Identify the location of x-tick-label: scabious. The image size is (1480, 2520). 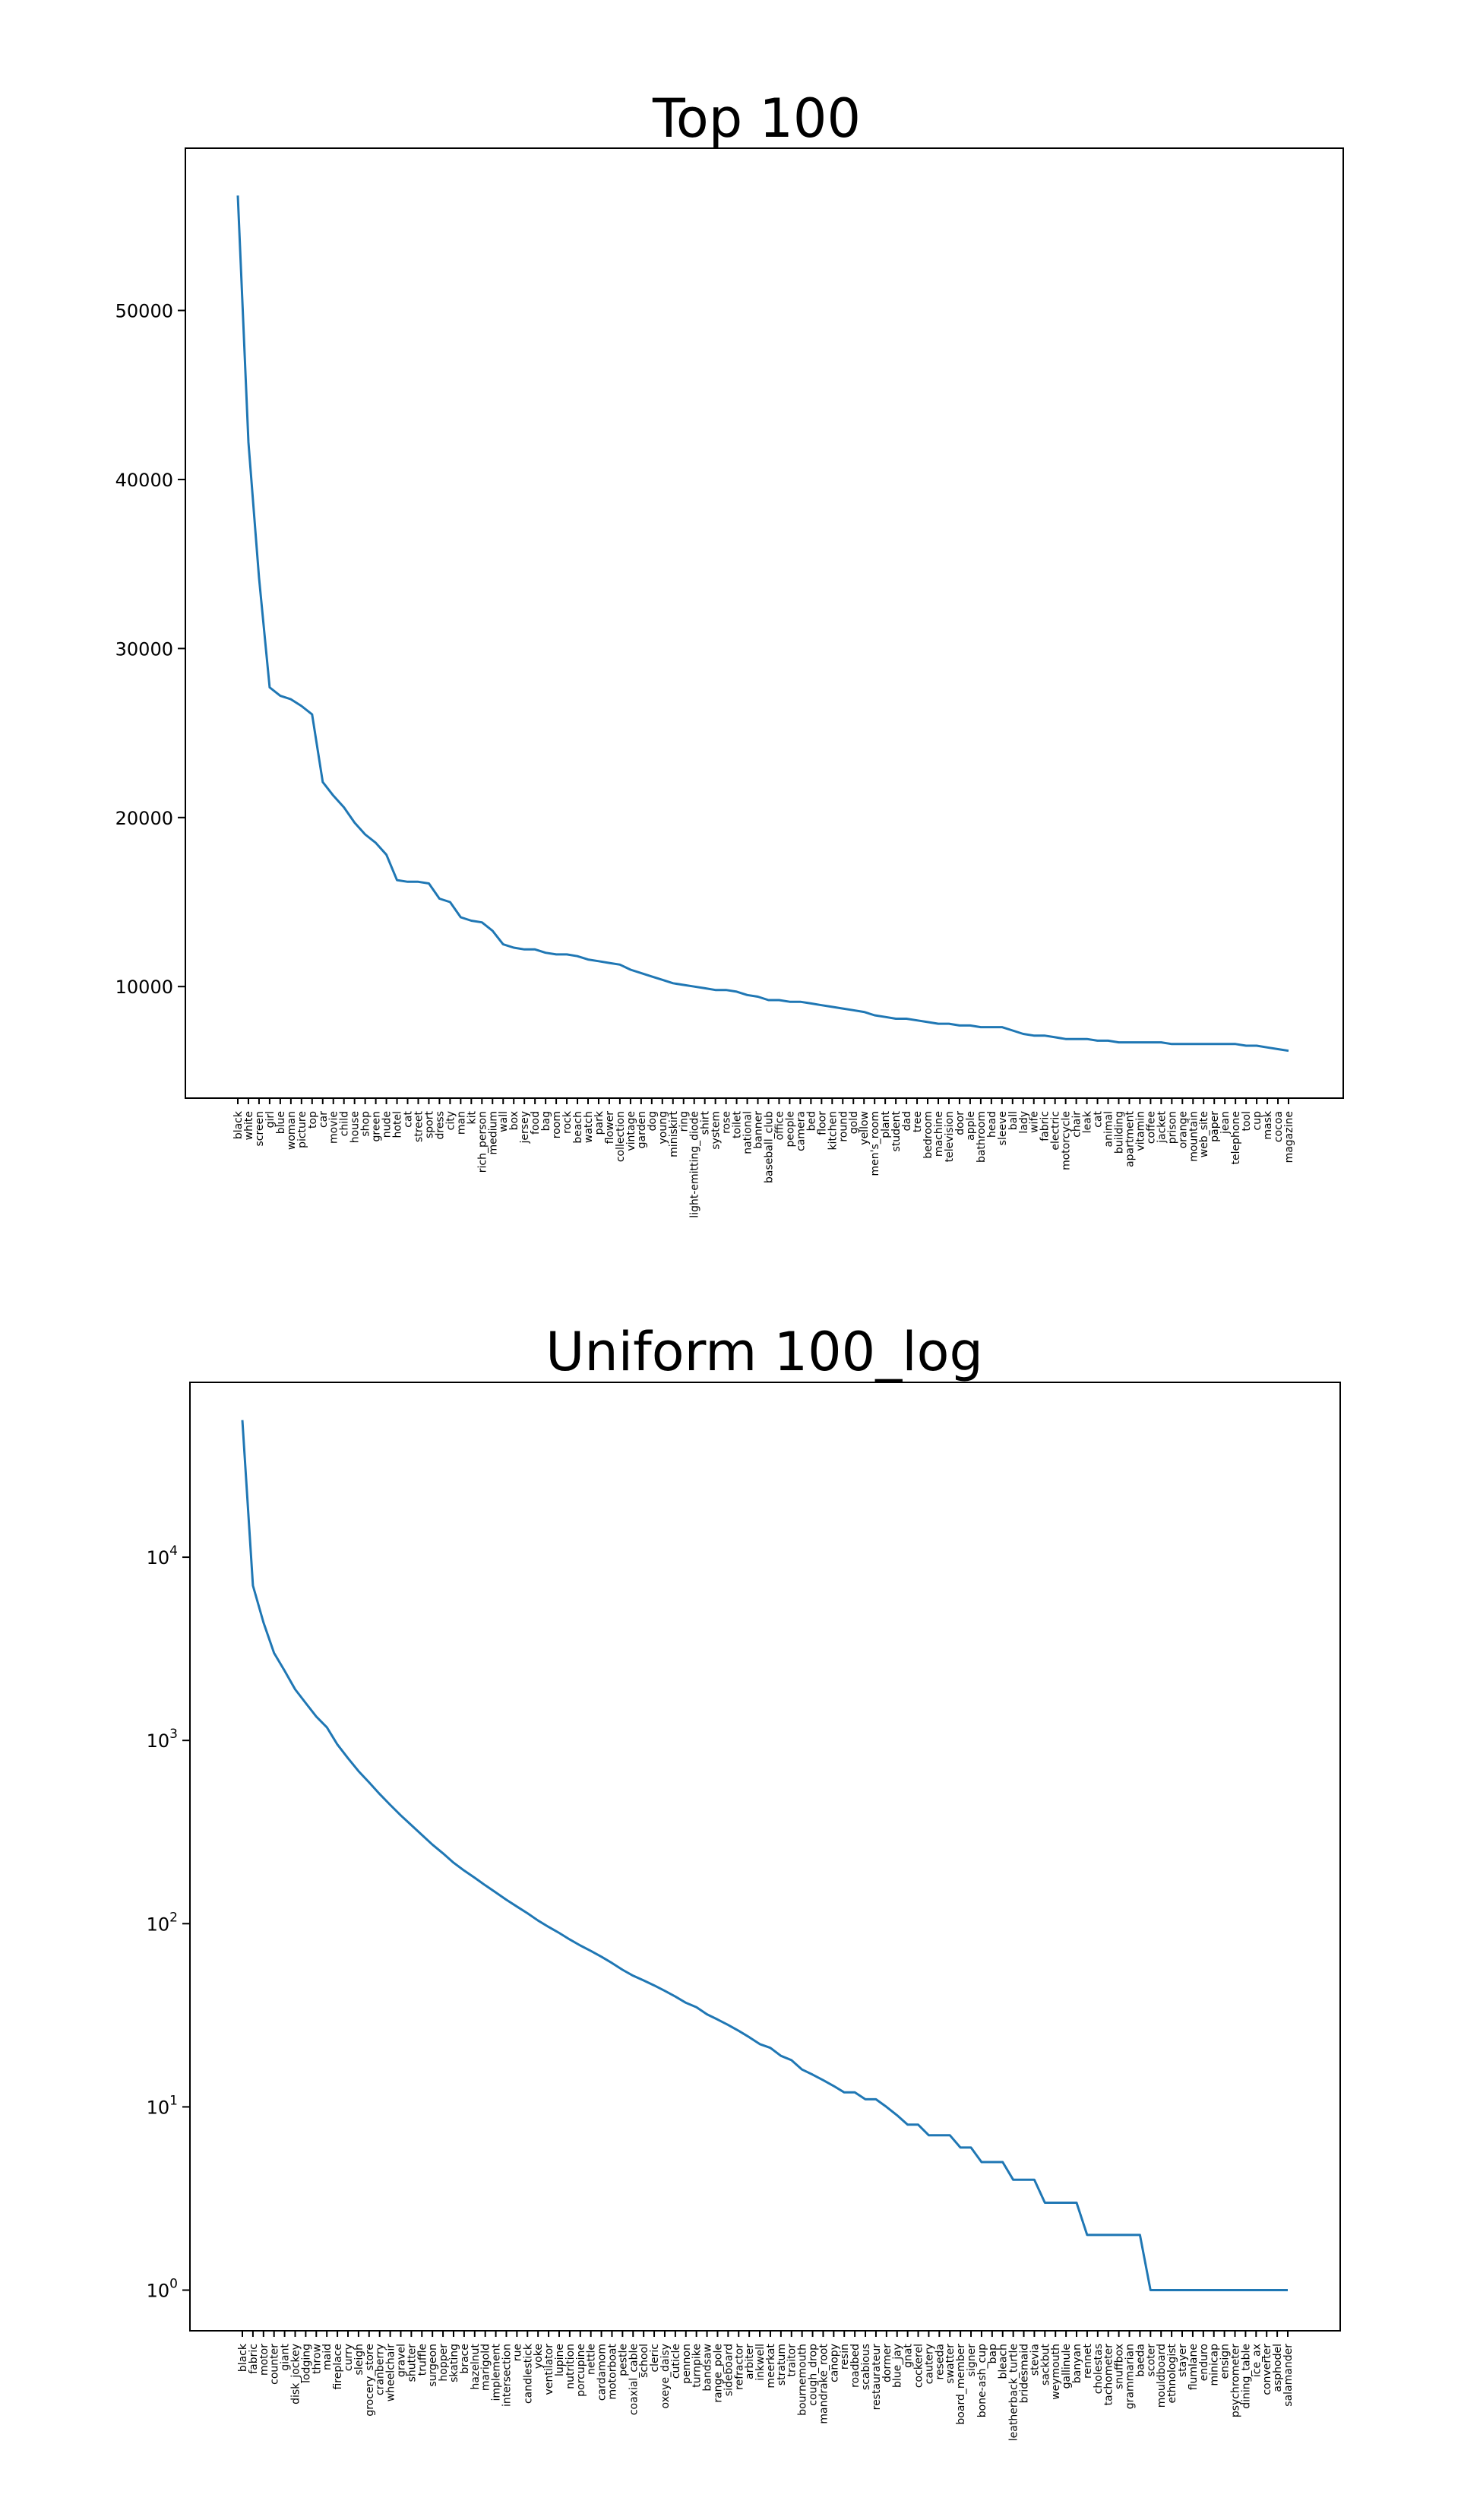
(866, 2367).